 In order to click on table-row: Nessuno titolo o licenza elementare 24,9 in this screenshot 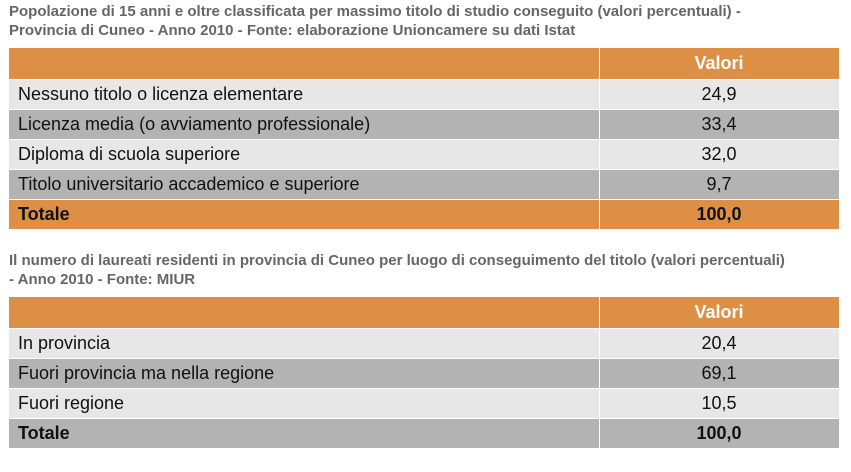, I will do `click(424, 94)`.